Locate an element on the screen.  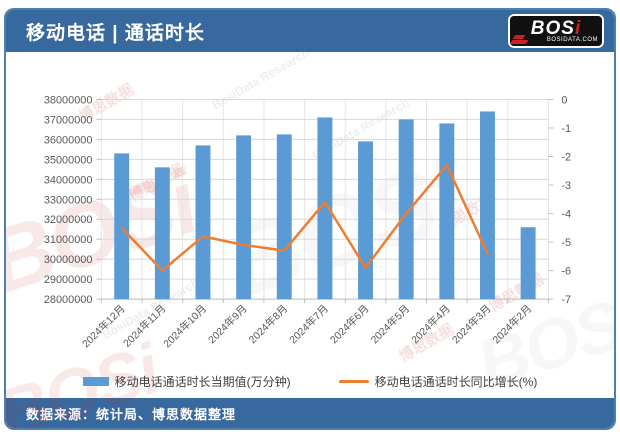
svg-text: 2024年2月 is located at coordinates (512, 324).